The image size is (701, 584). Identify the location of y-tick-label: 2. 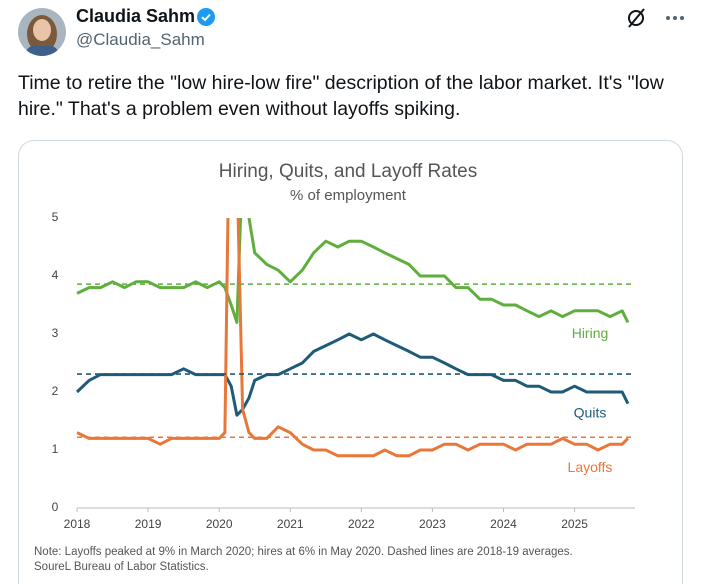
(55, 391).